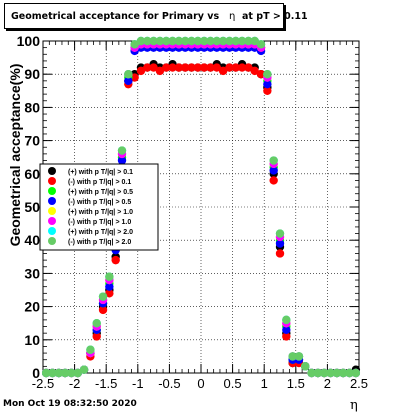  What do you see at coordinates (275, 16) in the screenshot?
I see `chart-title-suffix: at pT > 0.11` at bounding box center [275, 16].